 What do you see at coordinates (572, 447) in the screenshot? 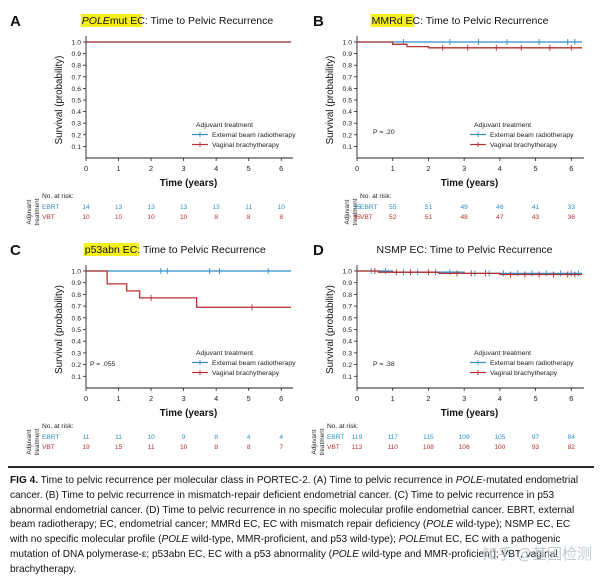
I see `risk-count: 82` at bounding box center [572, 447].